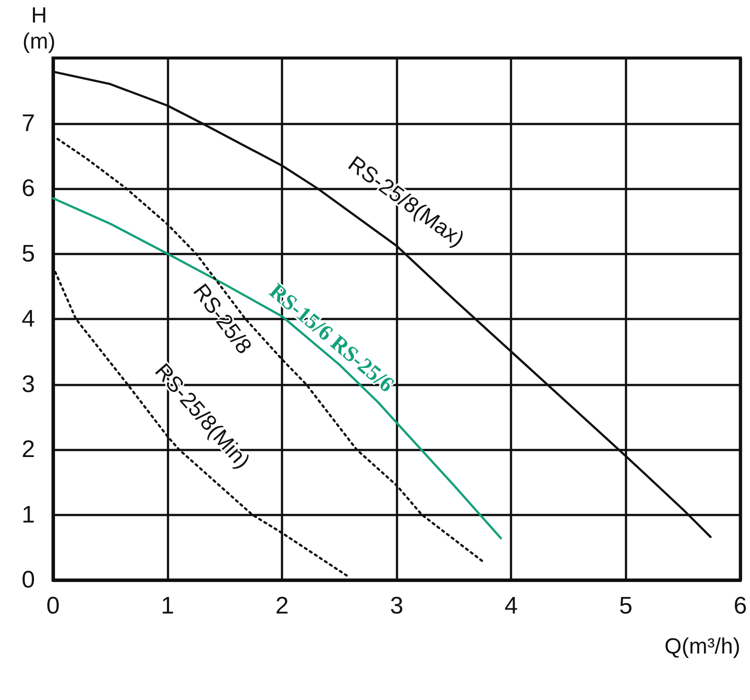 This screenshot has width=750, height=700. I want to click on y-tick-label: 2, so click(28, 449).